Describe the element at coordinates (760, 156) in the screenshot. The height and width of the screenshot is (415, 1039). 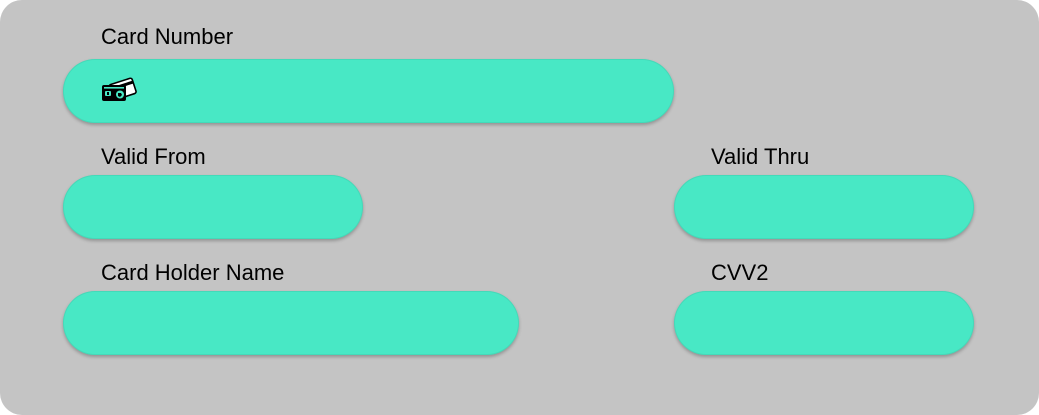
I see `valid-thru-label: Valid Thru` at that location.